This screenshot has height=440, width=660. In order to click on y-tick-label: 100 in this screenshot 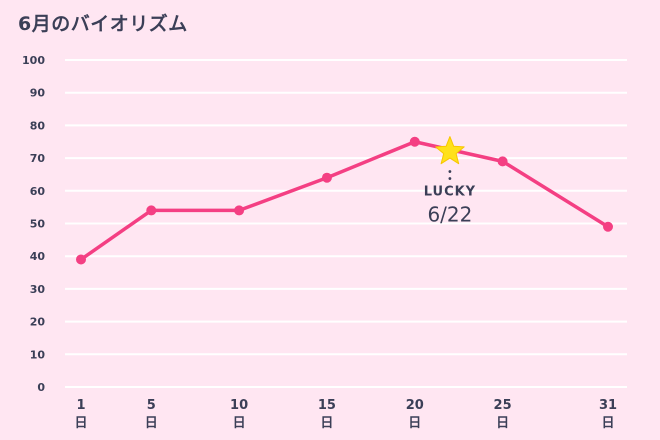, I will do `click(33, 60)`.